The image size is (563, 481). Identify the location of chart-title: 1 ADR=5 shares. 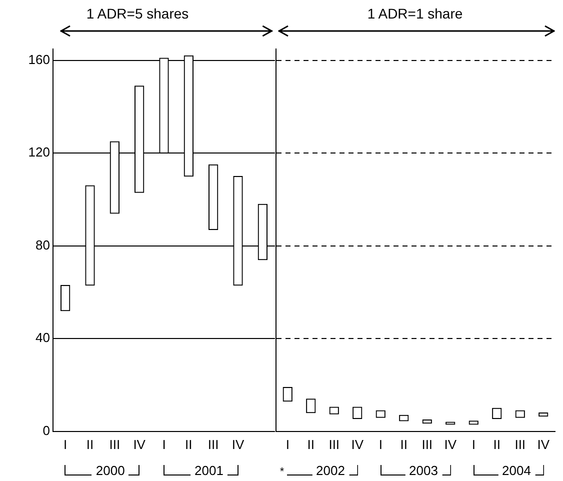
(137, 13).